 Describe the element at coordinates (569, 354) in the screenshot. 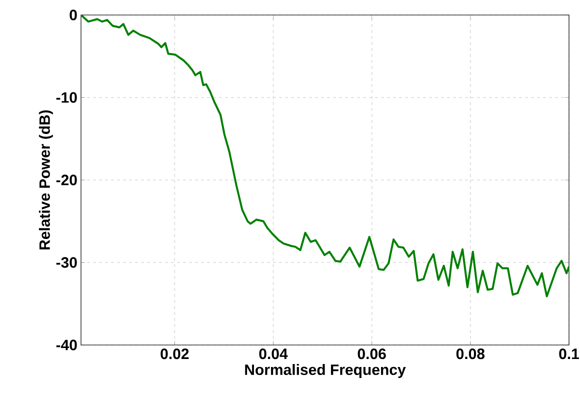

I see `x-tick-label: 0.1` at that location.